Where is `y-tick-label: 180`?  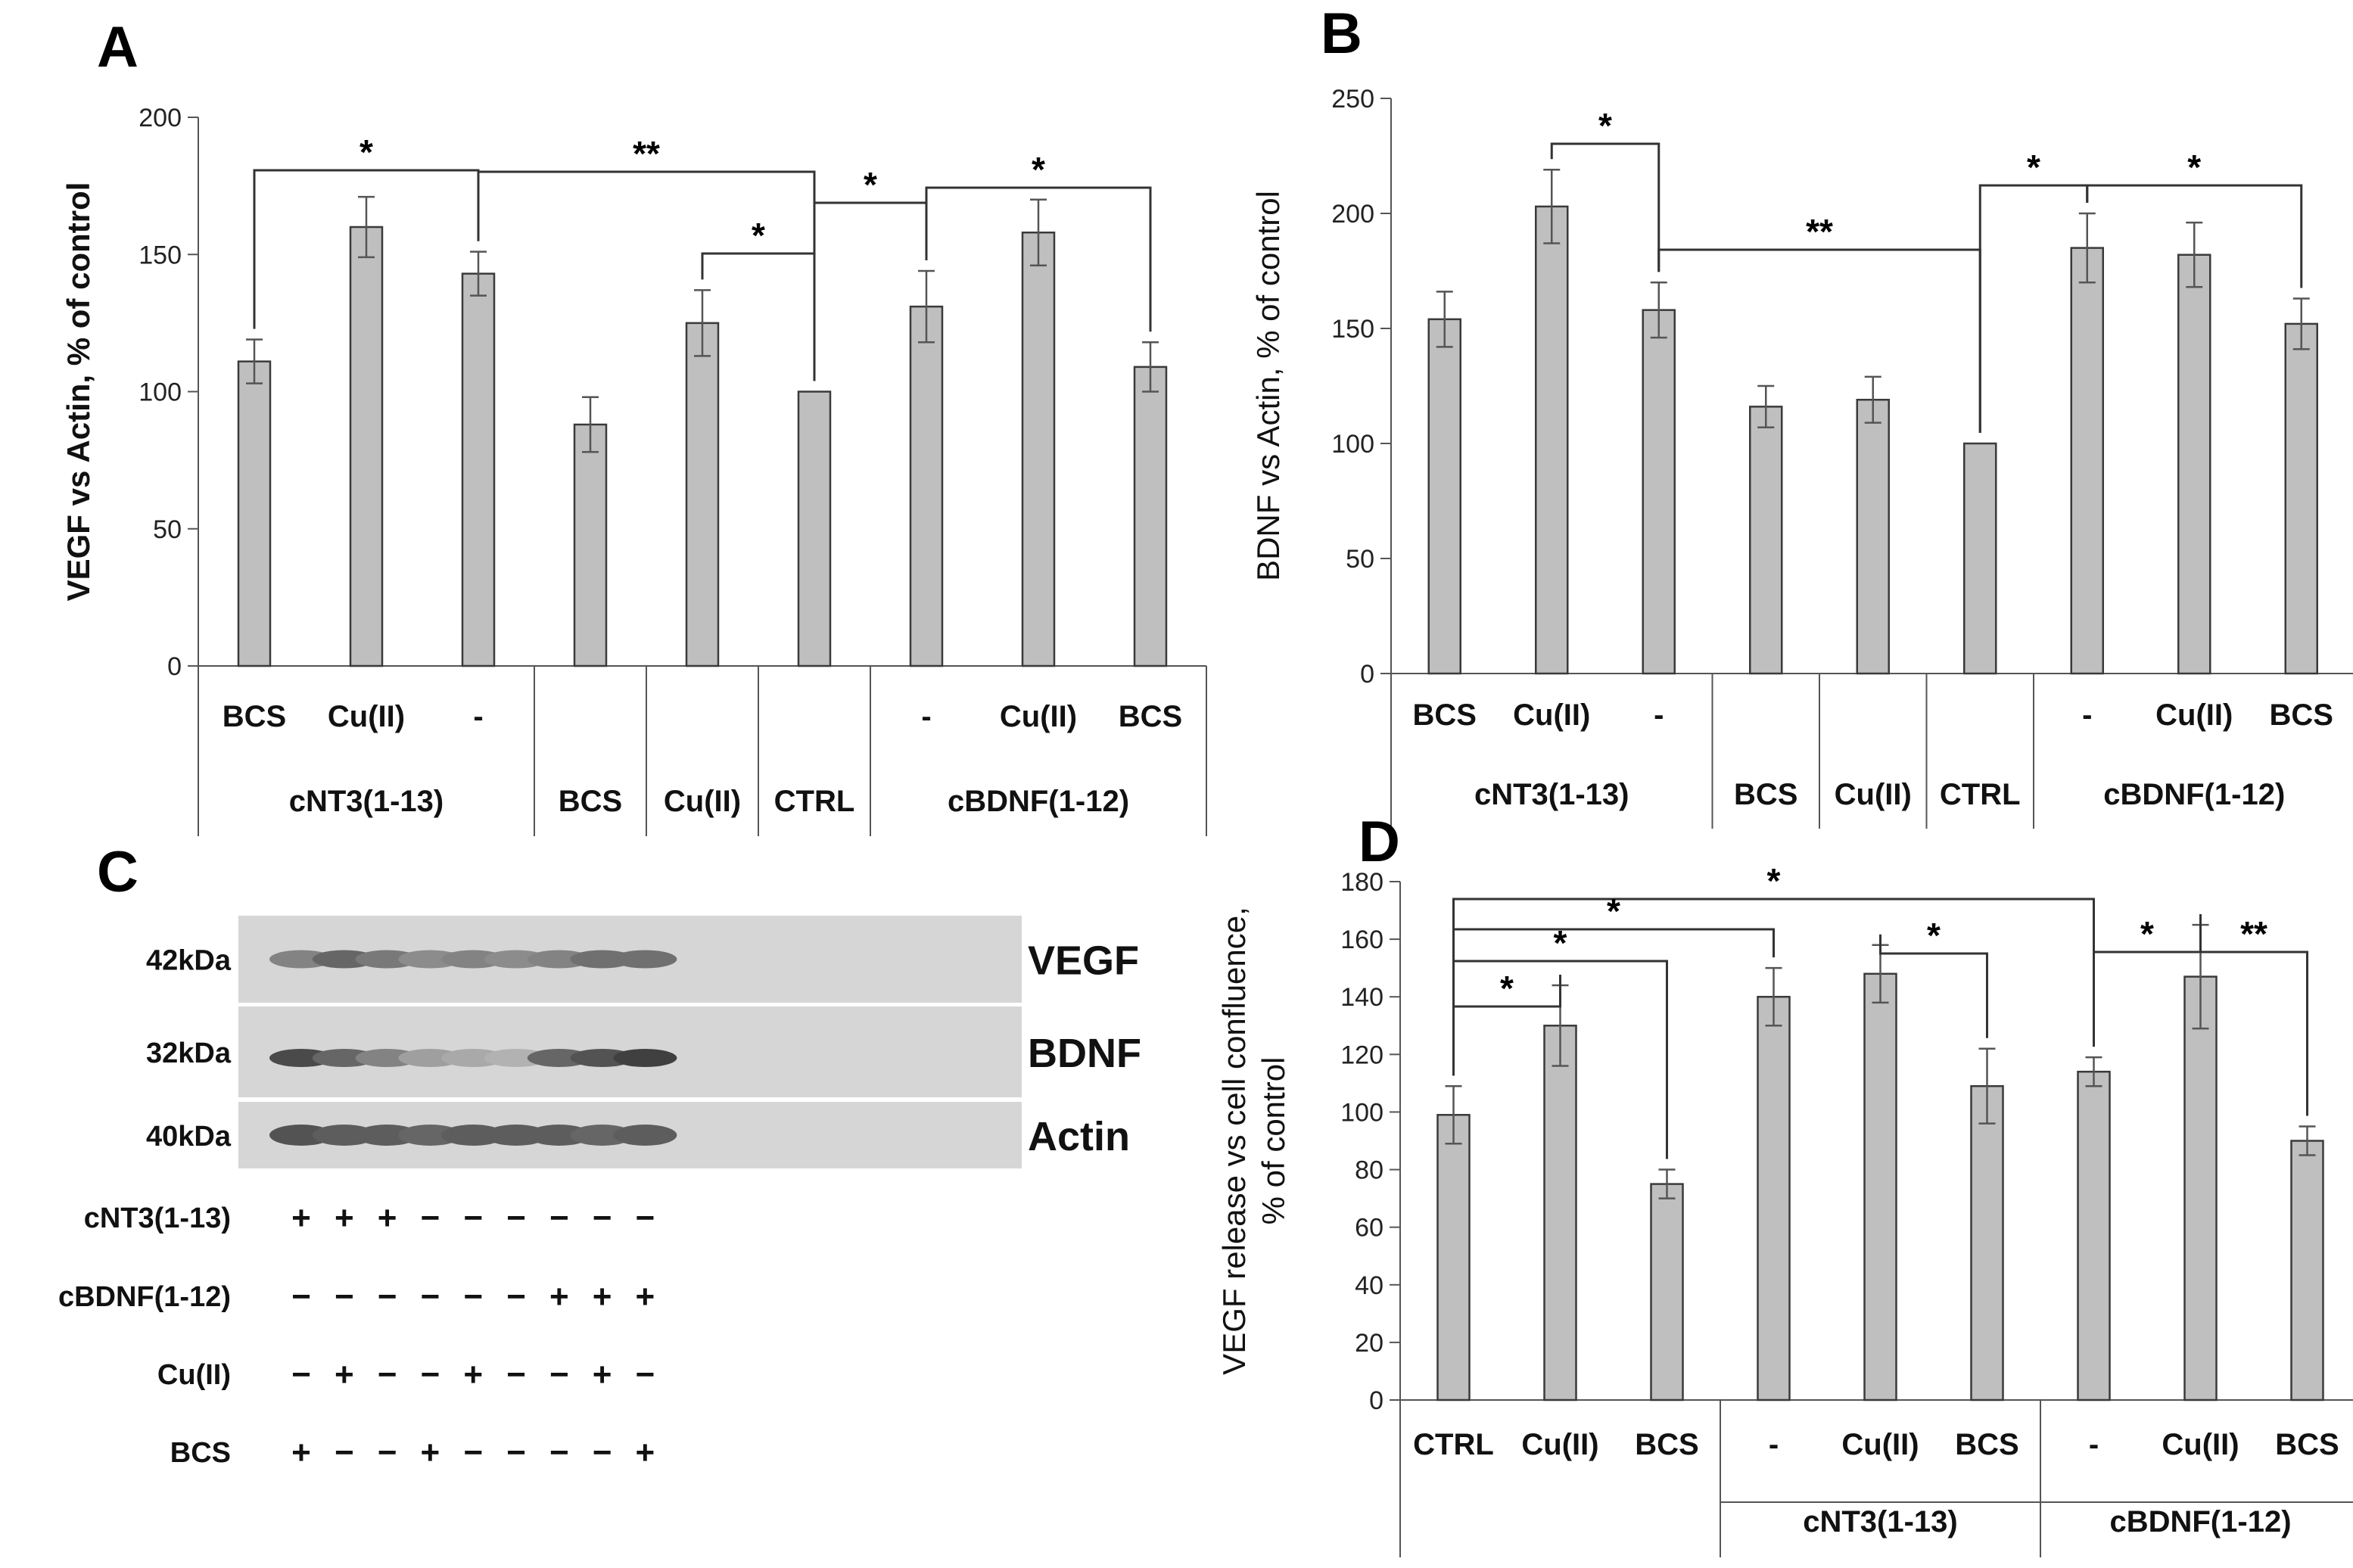 y-tick-label: 180 is located at coordinates (1361, 882).